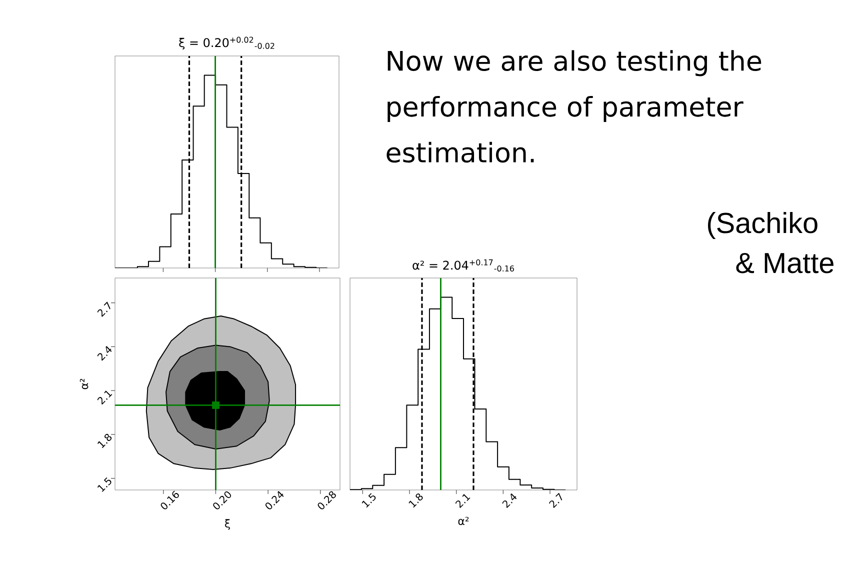 This screenshot has width=865, height=581. I want to click on x-tick-label: 1.5, so click(369, 500).